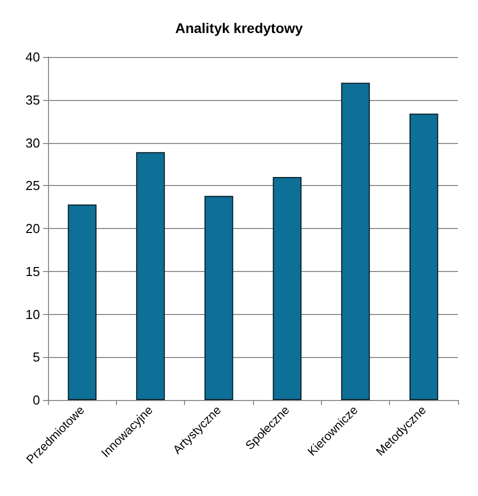 The image size is (478, 496). What do you see at coordinates (239, 28) in the screenshot?
I see `chart-title: Analityk kredytowy` at bounding box center [239, 28].